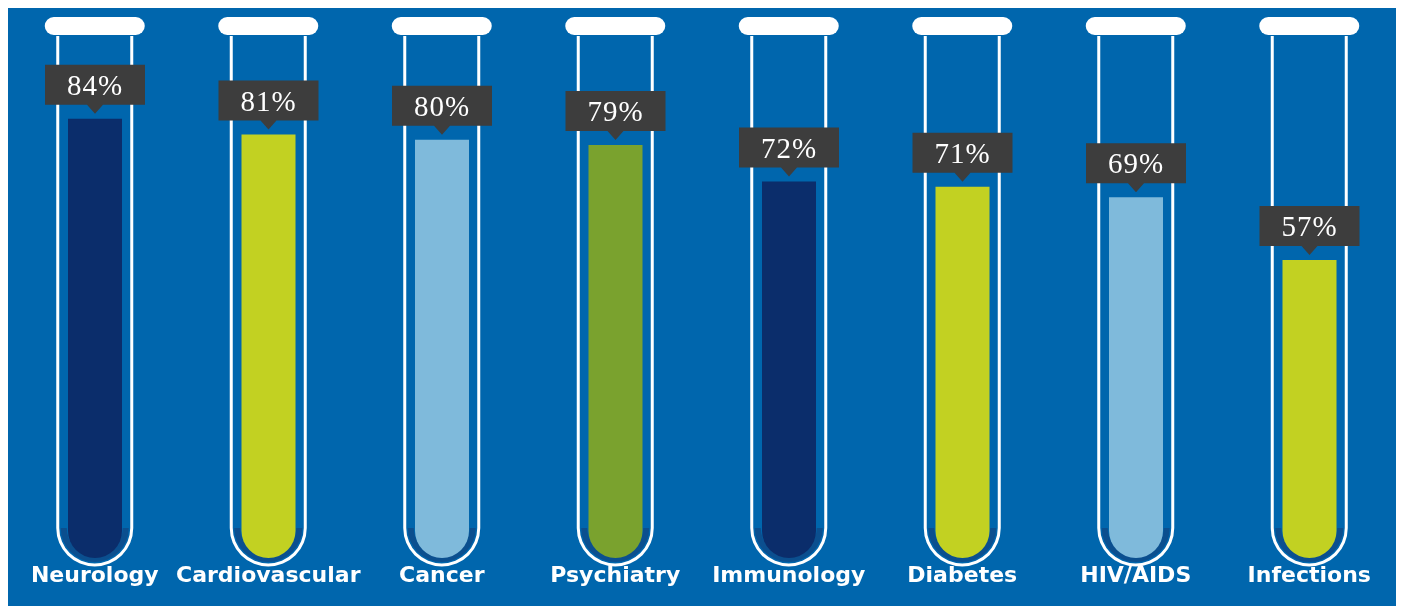 This screenshot has width=1404, height=614. I want to click on data-label: 79%, so click(615, 110).